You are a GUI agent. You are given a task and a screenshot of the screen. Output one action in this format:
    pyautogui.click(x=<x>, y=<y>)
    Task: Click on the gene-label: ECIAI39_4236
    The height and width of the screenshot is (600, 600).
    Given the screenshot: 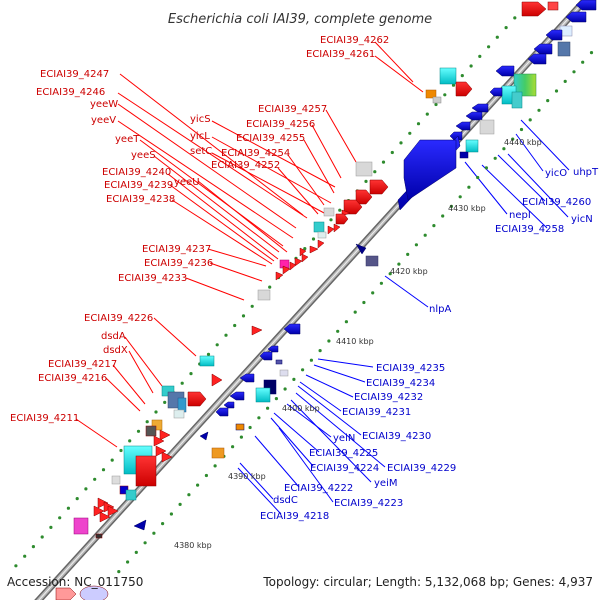 What is the action you would take?
    pyautogui.click(x=178, y=263)
    